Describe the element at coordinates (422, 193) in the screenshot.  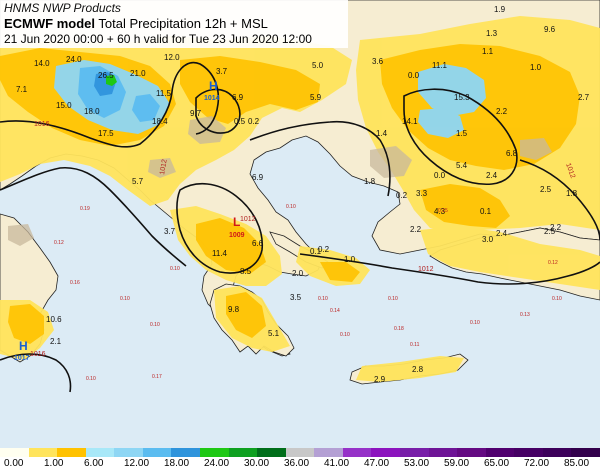
I see `precip-value-label: 3.3` at that location.